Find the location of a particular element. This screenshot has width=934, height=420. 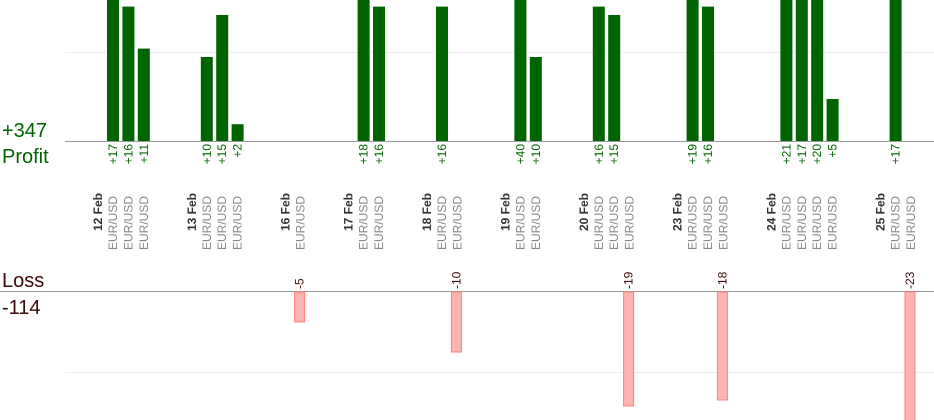

profit-value-label: +18 is located at coordinates (364, 154).